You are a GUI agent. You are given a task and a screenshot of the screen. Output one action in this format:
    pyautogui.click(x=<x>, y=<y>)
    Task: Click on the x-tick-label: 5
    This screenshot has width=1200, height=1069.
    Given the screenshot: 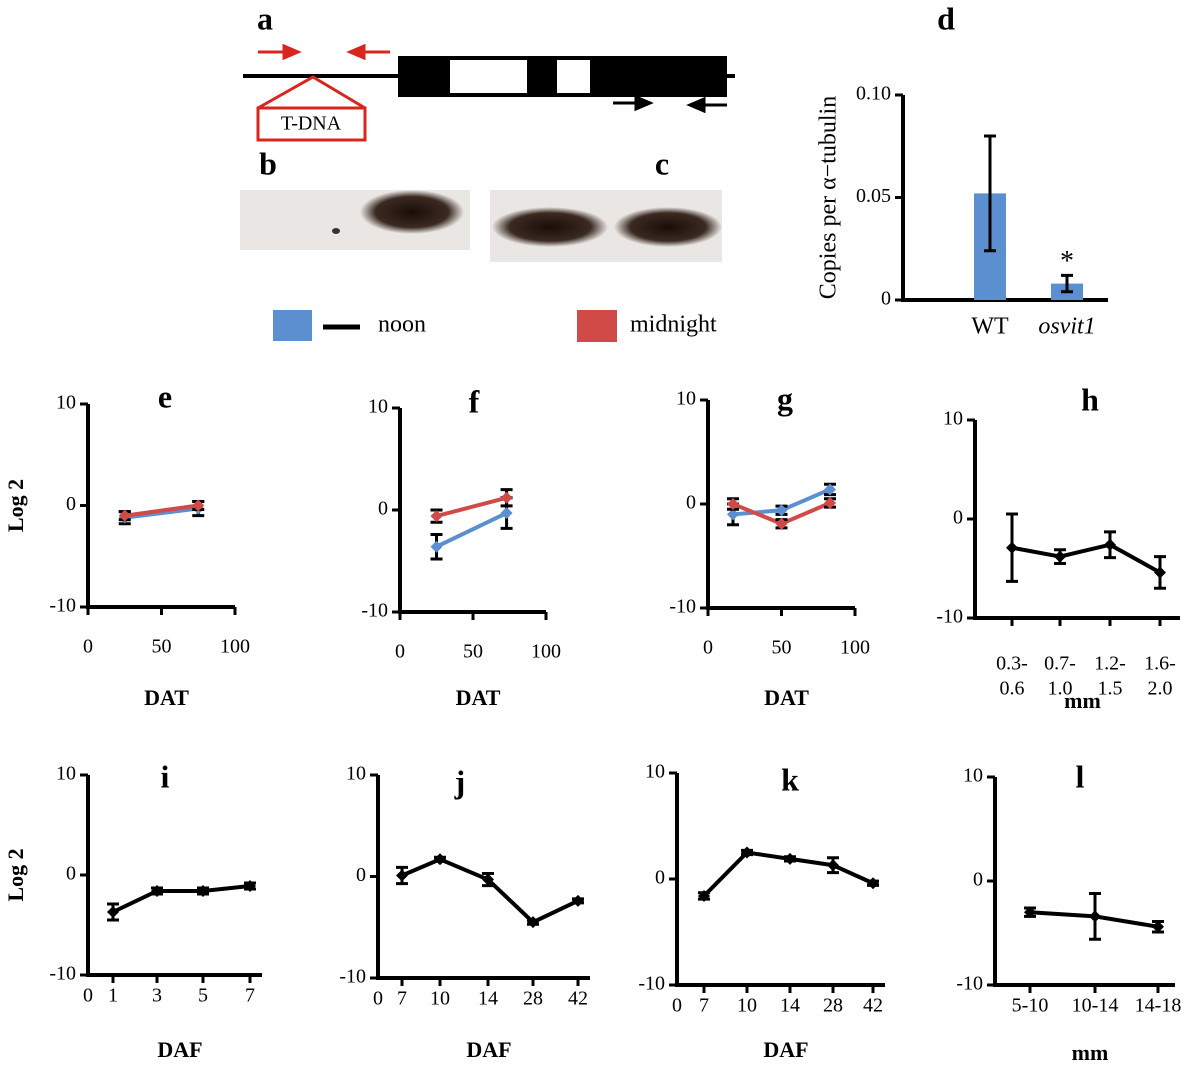 What is the action you would take?
    pyautogui.click(x=203, y=996)
    